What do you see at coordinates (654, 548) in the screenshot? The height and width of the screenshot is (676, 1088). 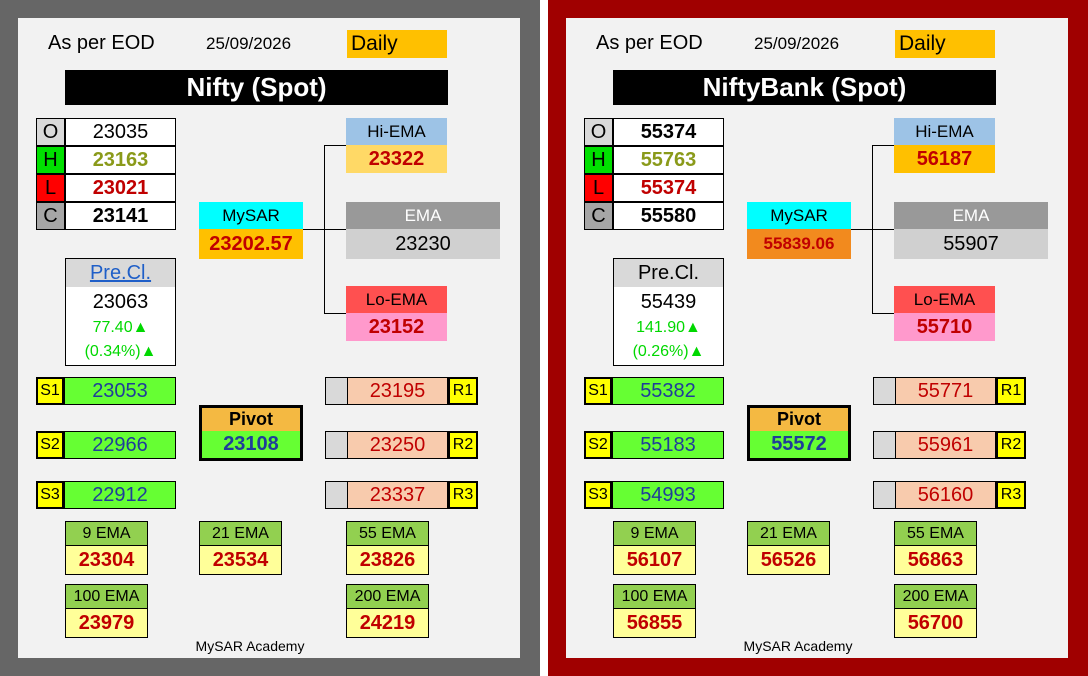 I see `ema-9-box: 9 EMA 56107` at bounding box center [654, 548].